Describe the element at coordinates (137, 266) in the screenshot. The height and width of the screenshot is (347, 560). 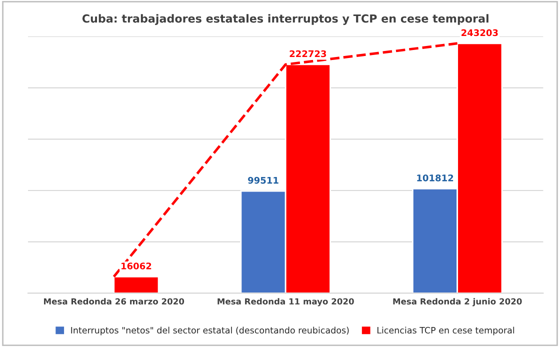
I see `data-label: 16062` at that location.